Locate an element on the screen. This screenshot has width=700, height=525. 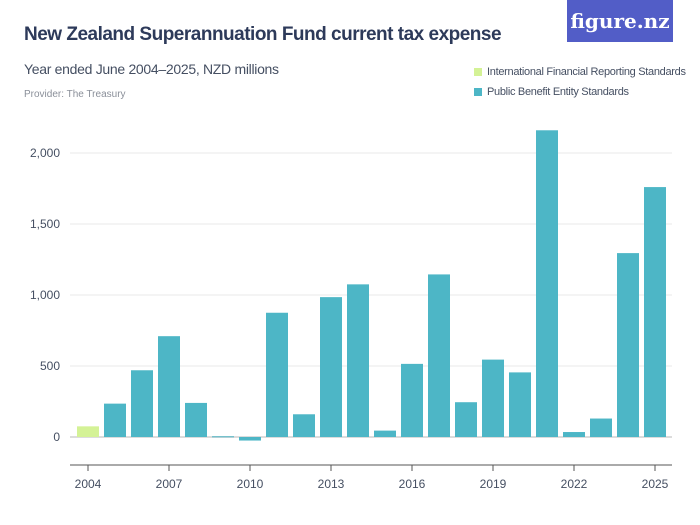
bar-2008 is located at coordinates (196, 419).